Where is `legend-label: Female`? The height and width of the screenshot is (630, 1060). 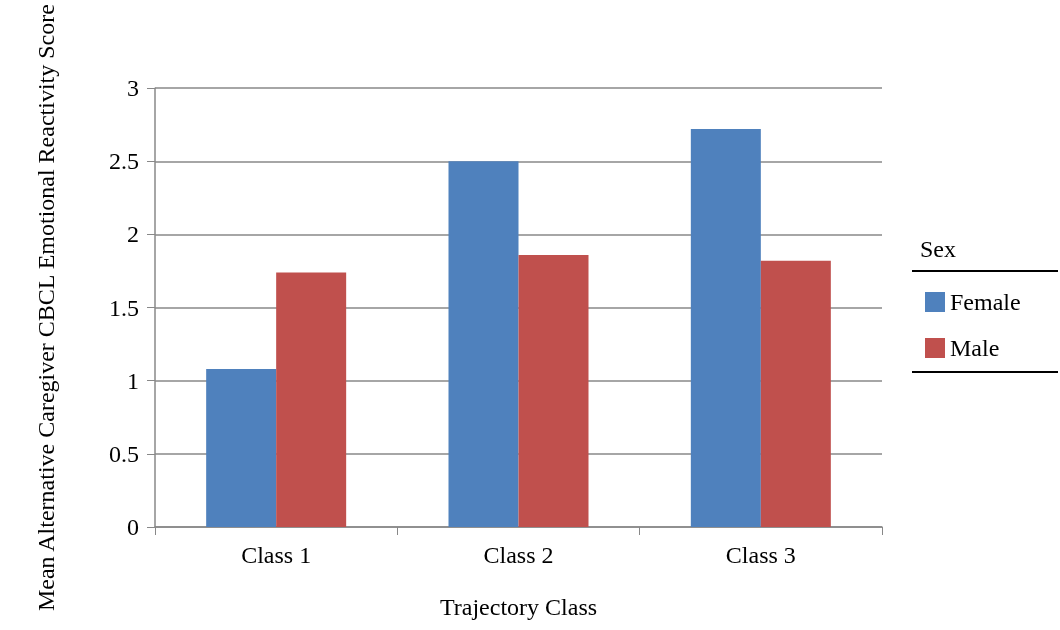
legend-label: Female is located at coordinates (985, 302).